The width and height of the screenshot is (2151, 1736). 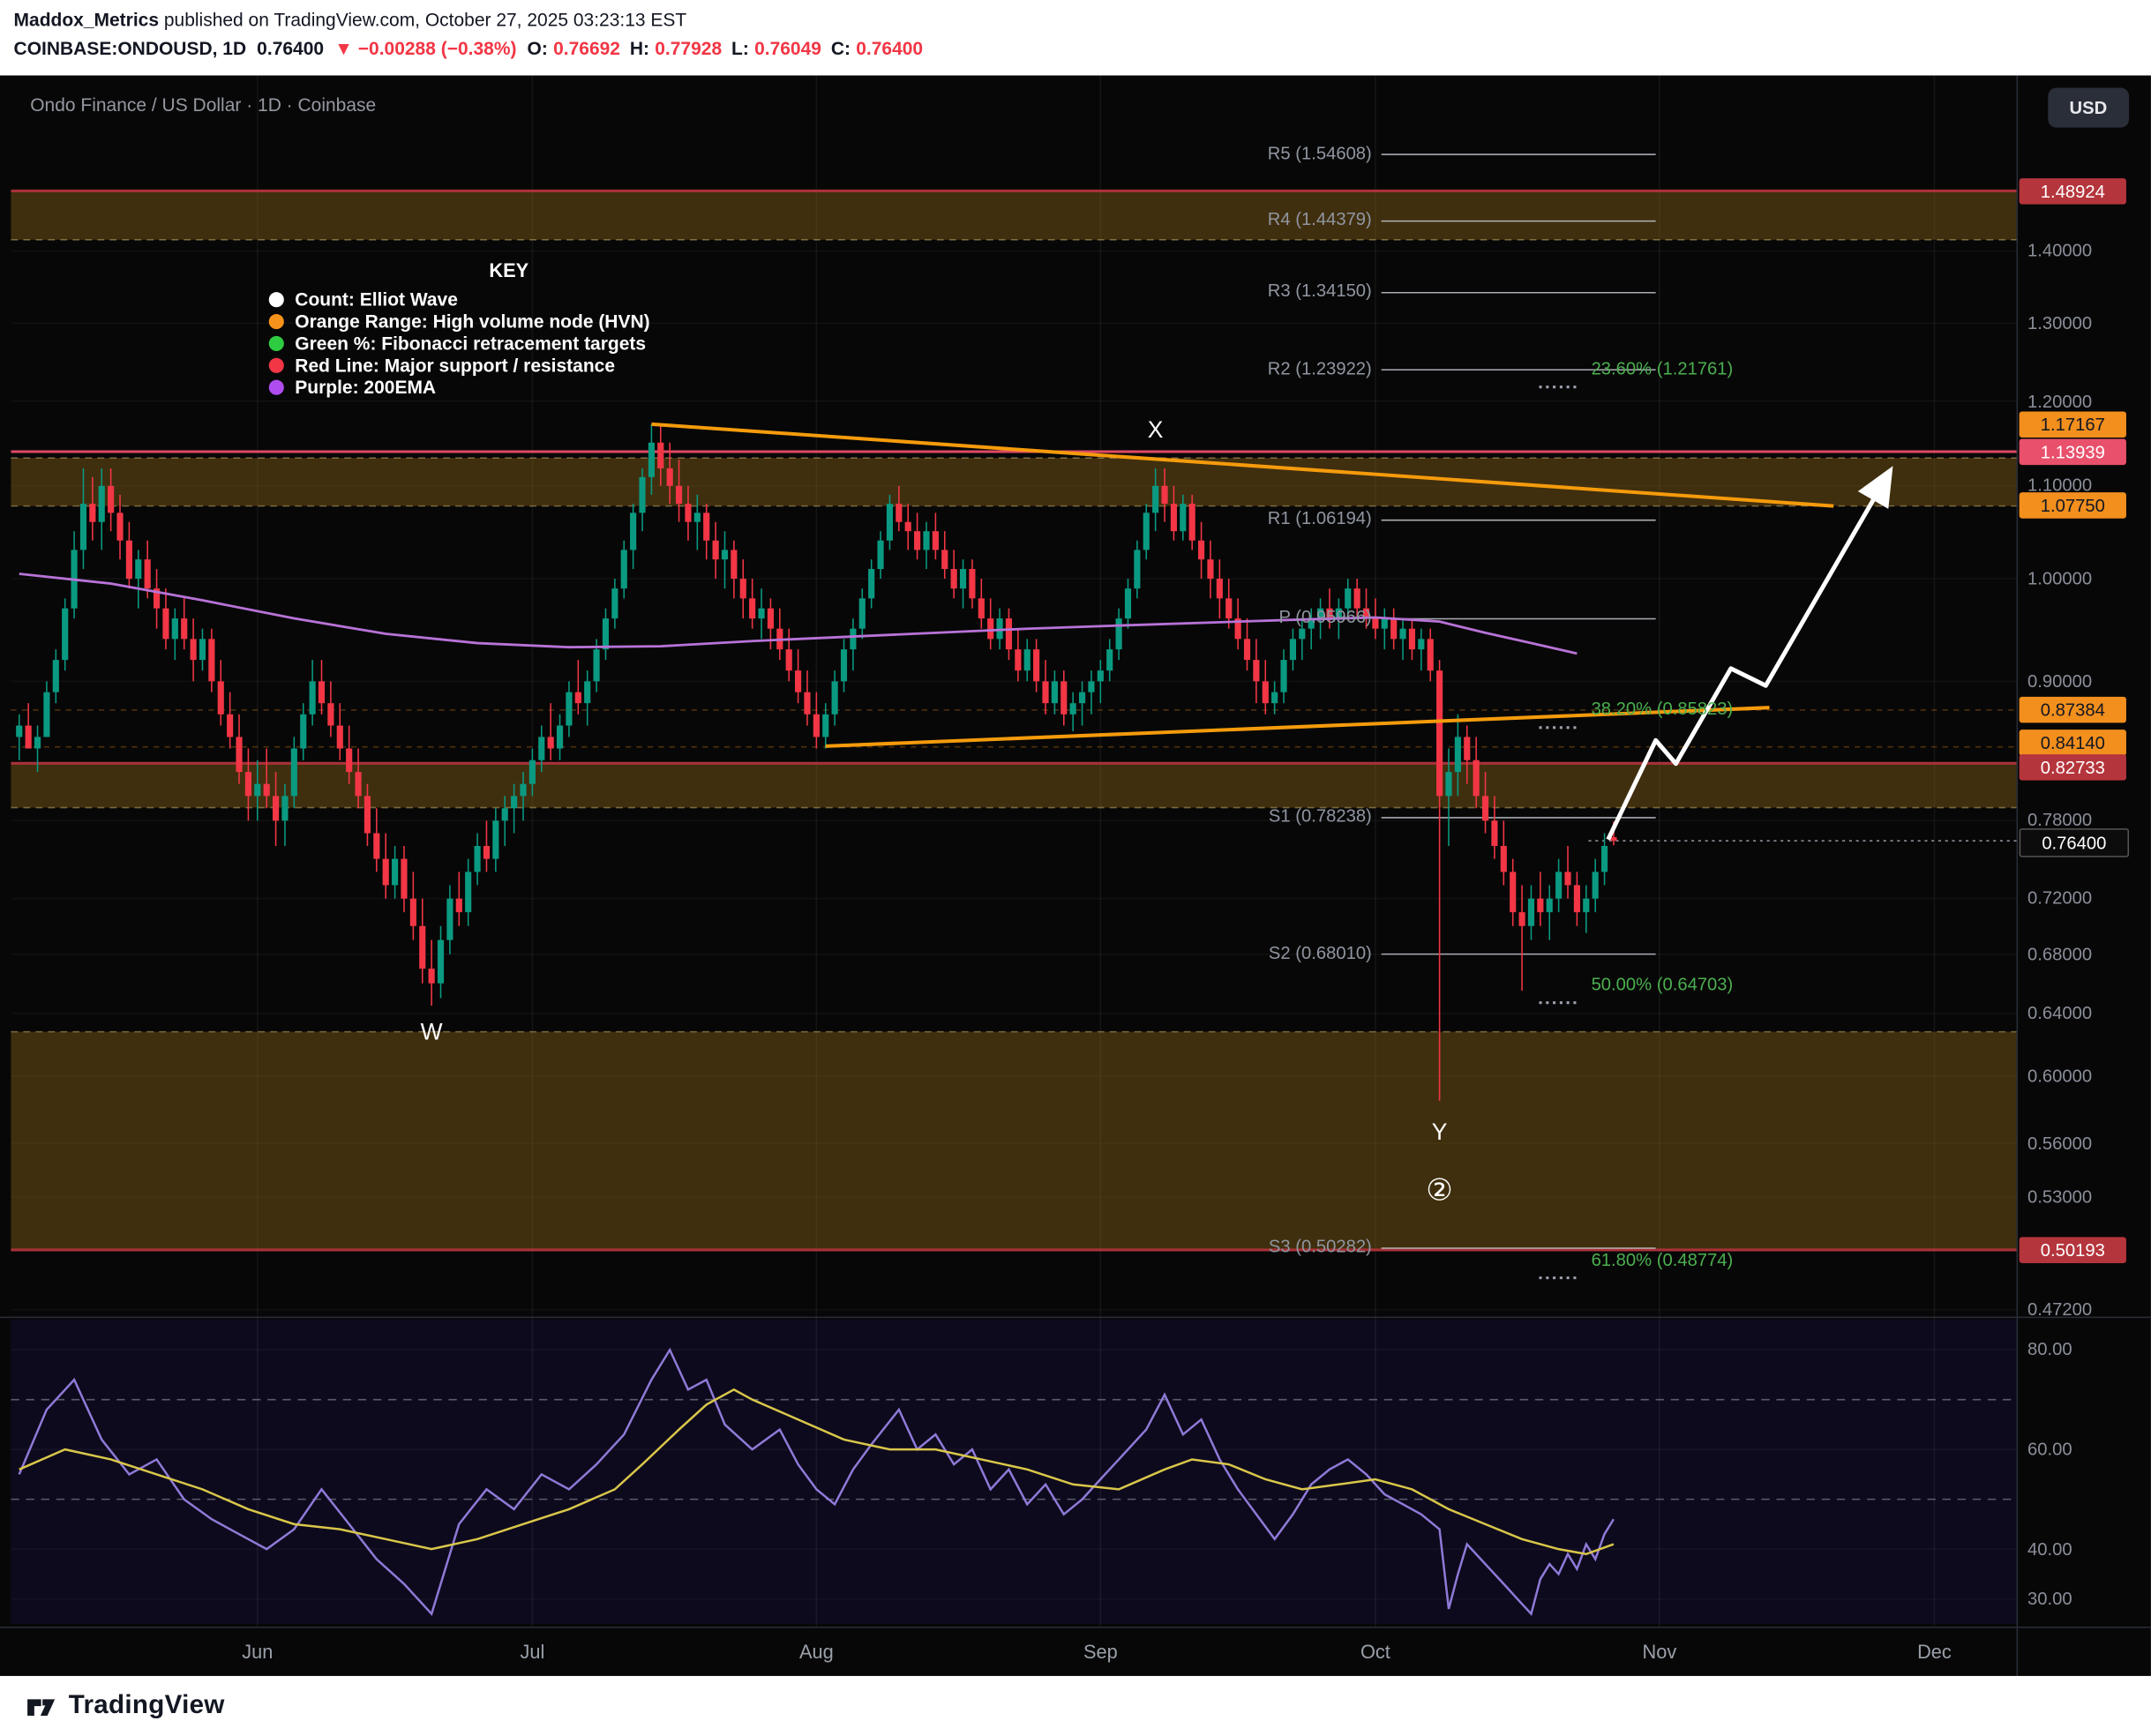 I want to click on ohlc-values: O: 0.76692 H: 0.77928 L: 0.76049 C: 0.76400, so click(x=731, y=49).